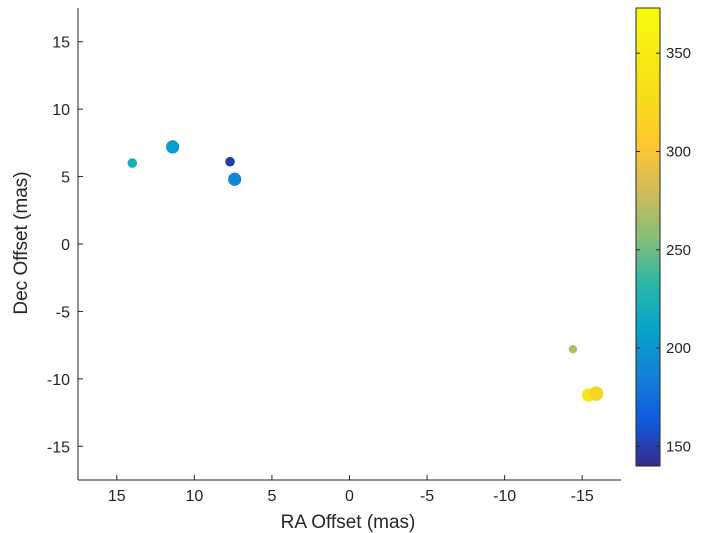 The width and height of the screenshot is (701, 533). I want to click on y-tick-label: 0, so click(65, 245).